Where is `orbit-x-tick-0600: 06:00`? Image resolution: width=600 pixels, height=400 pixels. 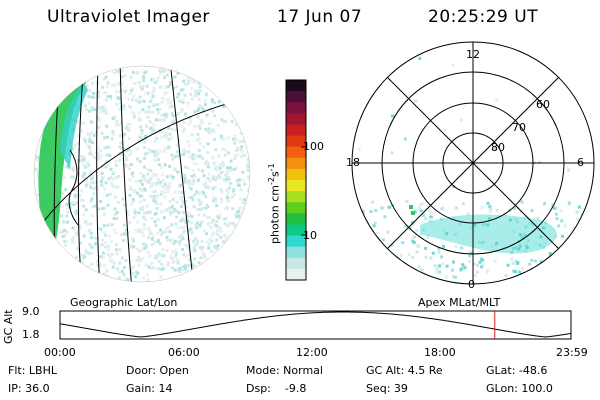 orbit-x-tick-0600: 06:00 is located at coordinates (184, 352).